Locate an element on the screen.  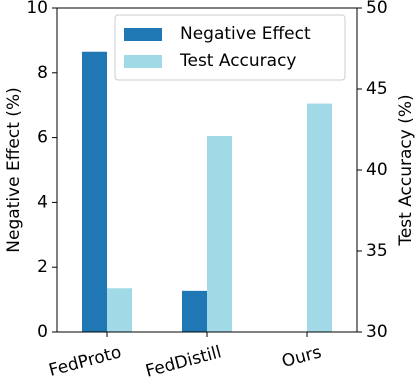
legend-label: Negative Effect is located at coordinates (245, 34).